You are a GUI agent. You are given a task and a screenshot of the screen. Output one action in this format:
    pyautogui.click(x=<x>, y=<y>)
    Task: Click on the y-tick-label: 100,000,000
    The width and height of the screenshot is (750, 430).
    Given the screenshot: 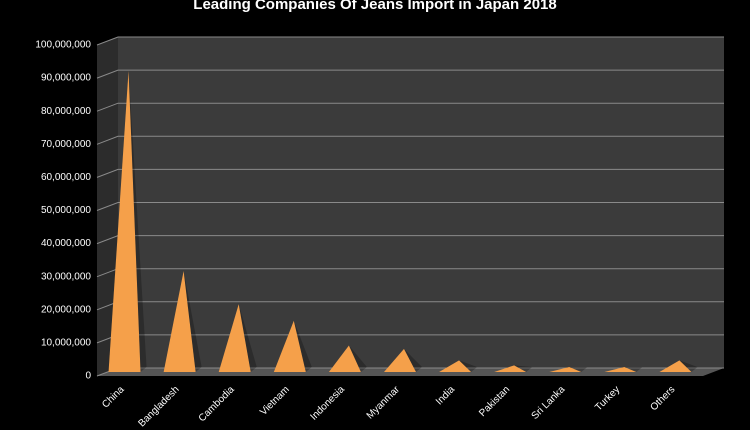 What is the action you would take?
    pyautogui.click(x=63, y=45)
    